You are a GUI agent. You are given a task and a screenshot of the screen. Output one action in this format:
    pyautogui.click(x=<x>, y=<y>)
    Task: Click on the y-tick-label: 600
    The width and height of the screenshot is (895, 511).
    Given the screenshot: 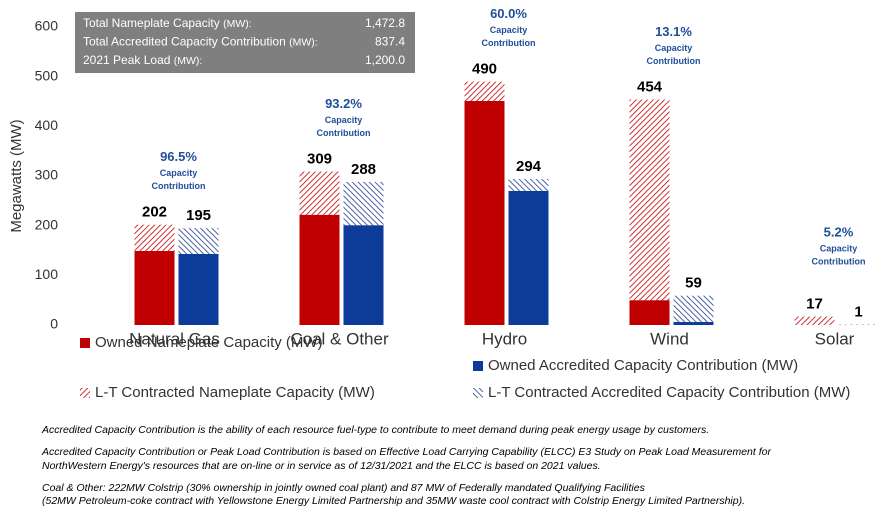 What is the action you would take?
    pyautogui.click(x=47, y=26)
    